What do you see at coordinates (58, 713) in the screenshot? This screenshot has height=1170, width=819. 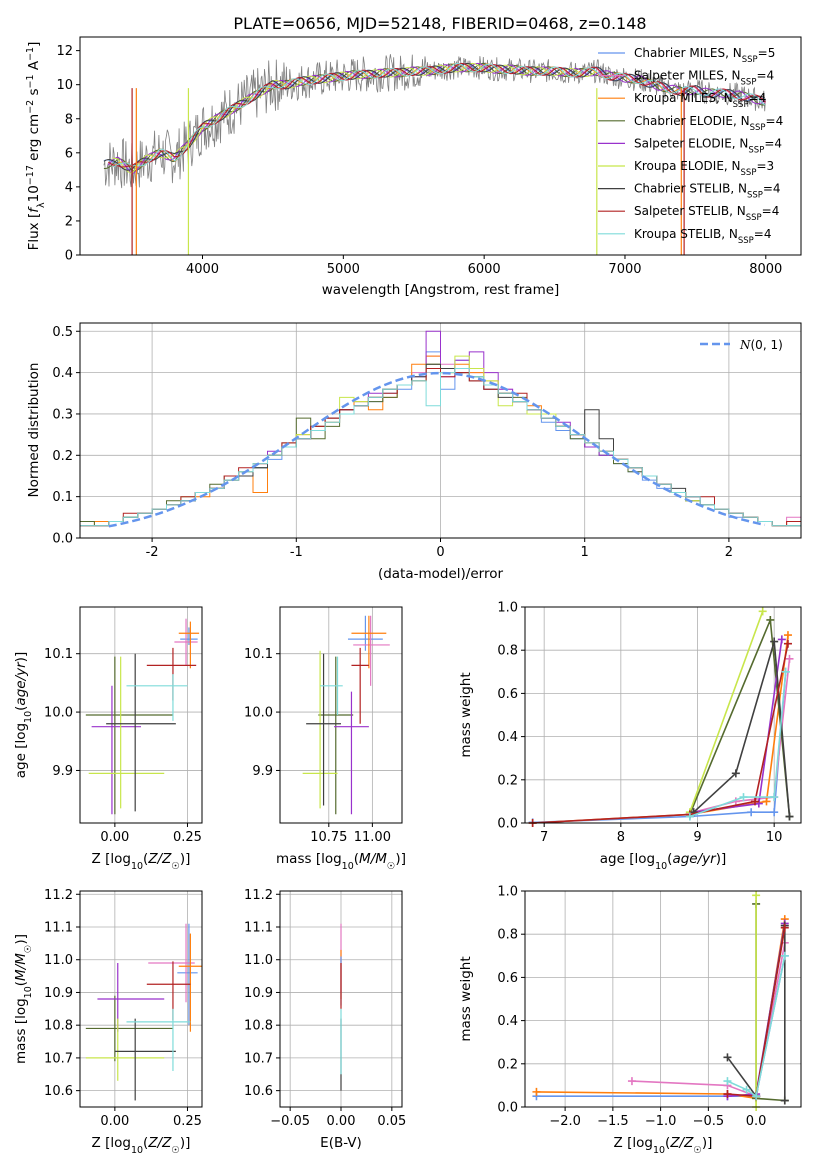 I see `y-tick-label: 10.0` at bounding box center [58, 713].